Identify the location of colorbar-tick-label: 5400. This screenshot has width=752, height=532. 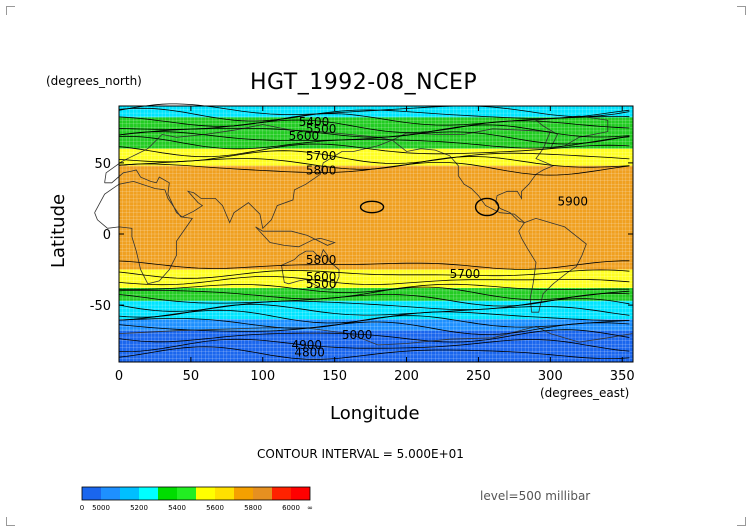
(177, 508).